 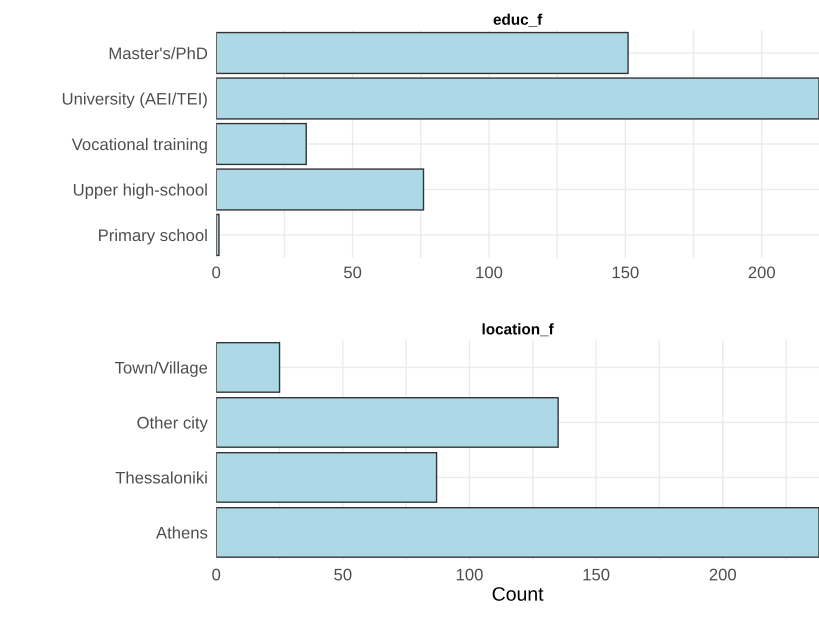 What do you see at coordinates (172, 424) in the screenshot?
I see `y-tick-label: Other city` at bounding box center [172, 424].